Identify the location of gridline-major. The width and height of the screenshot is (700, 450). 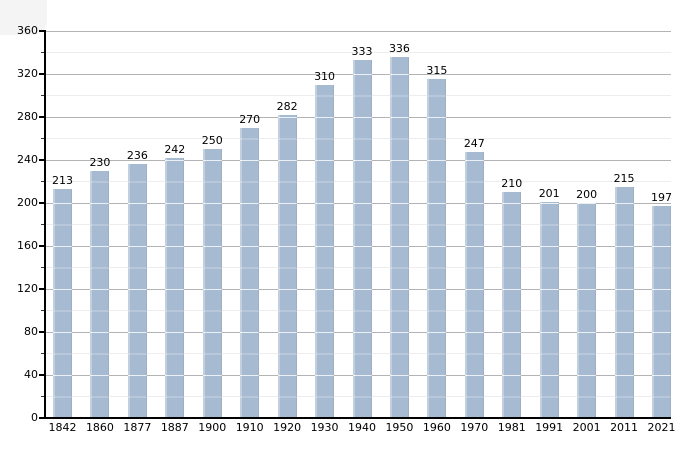
(358, 31).